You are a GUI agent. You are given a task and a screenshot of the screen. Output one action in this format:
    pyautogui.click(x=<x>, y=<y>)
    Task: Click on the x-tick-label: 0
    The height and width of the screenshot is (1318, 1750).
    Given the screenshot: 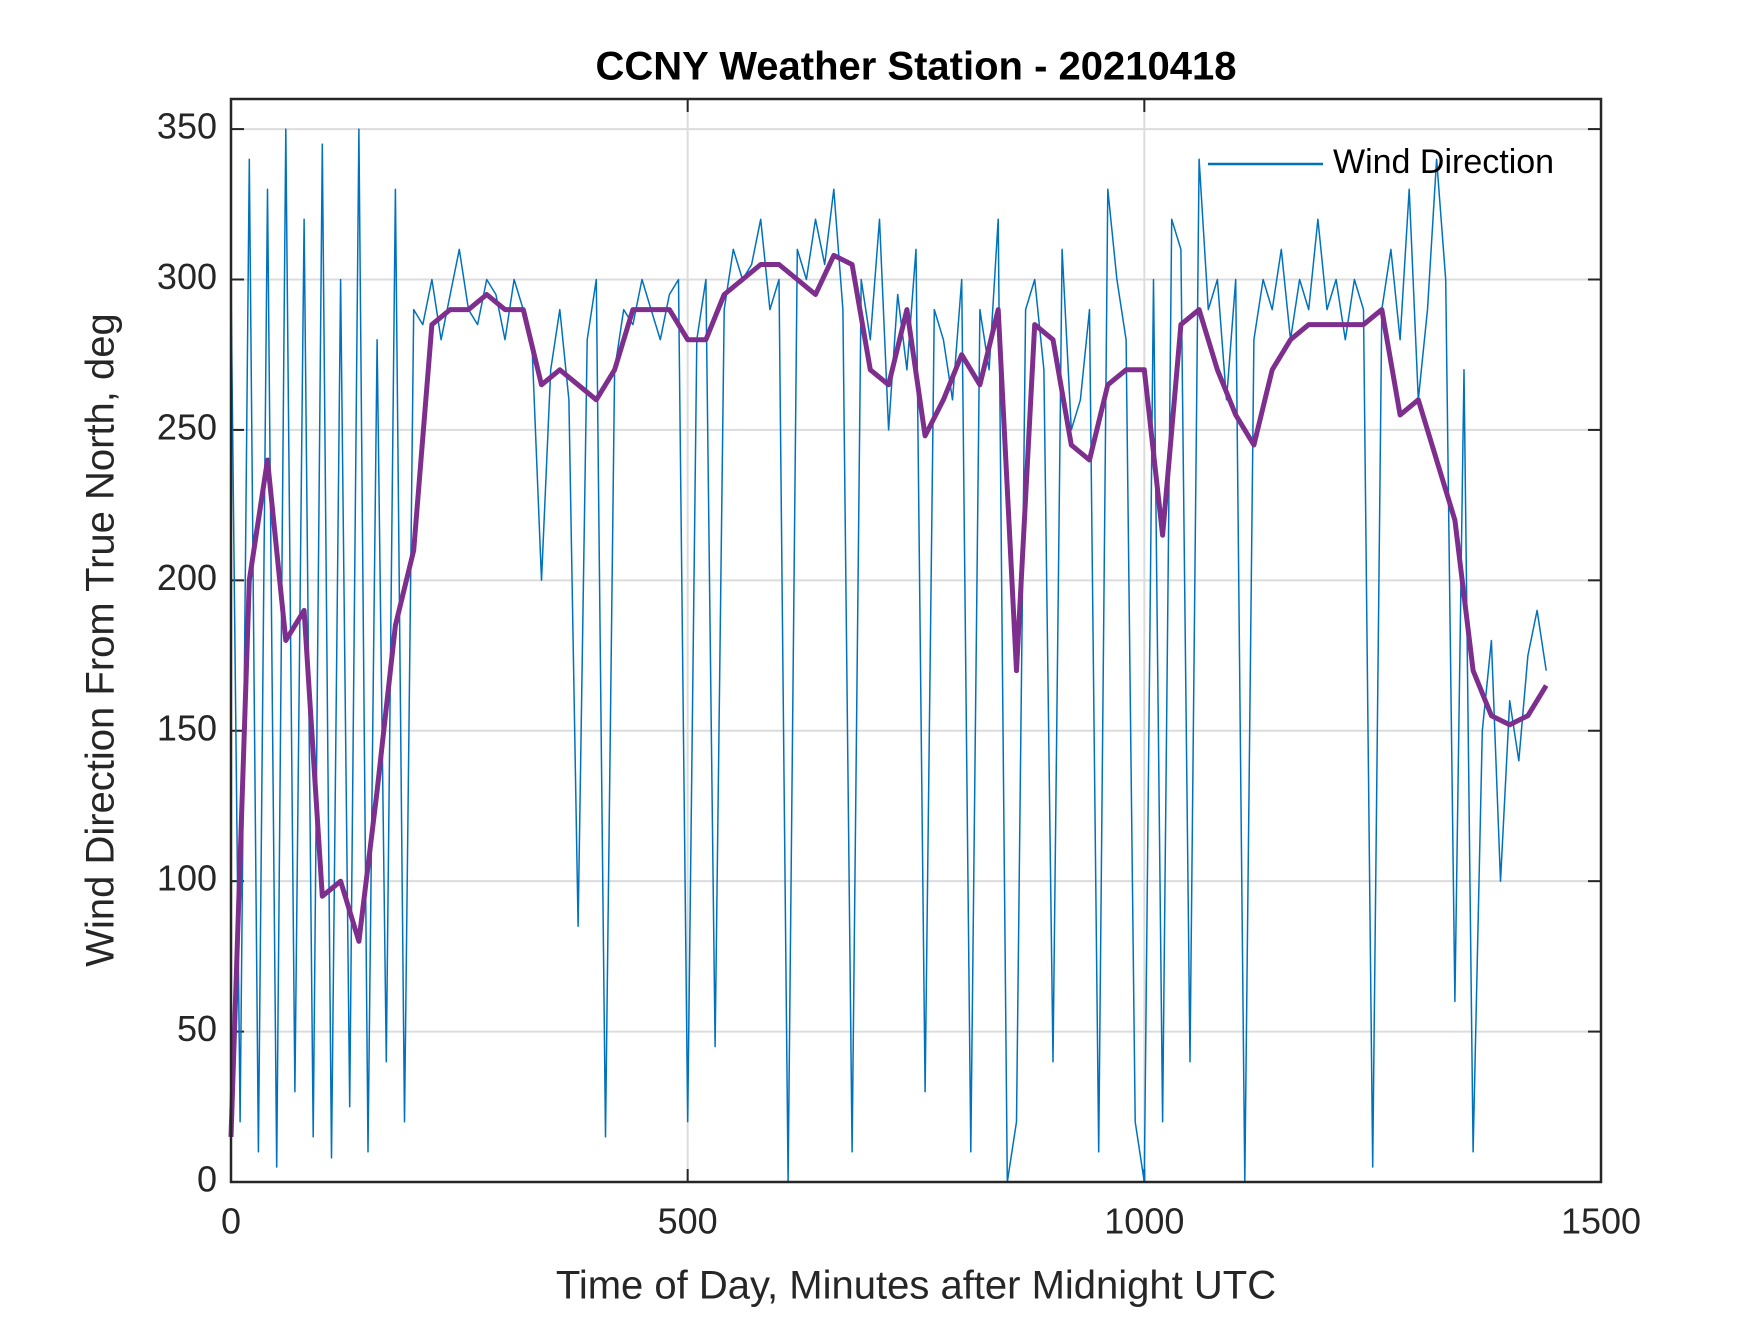 What is the action you would take?
    pyautogui.click(x=231, y=1221)
    